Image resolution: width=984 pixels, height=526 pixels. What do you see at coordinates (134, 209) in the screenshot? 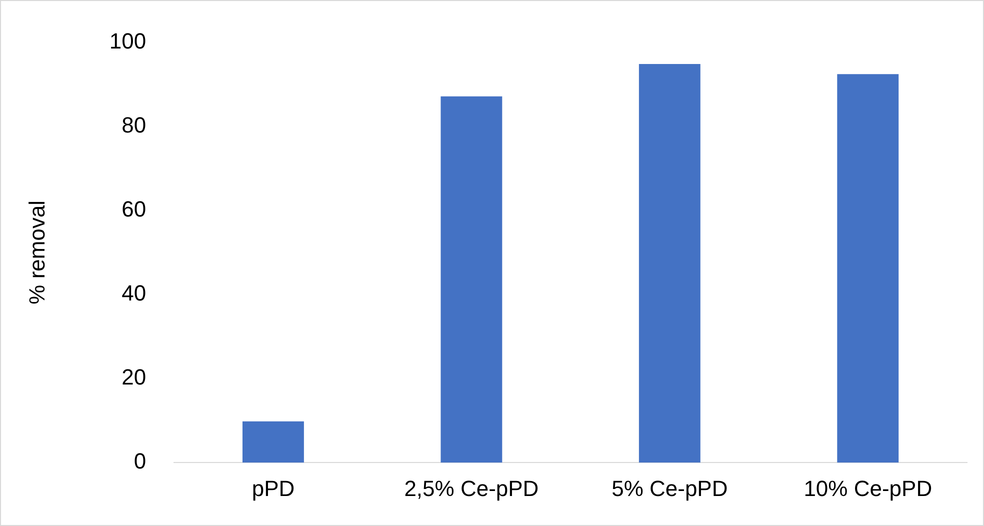
I see `y-tick-label: 60` at bounding box center [134, 209].